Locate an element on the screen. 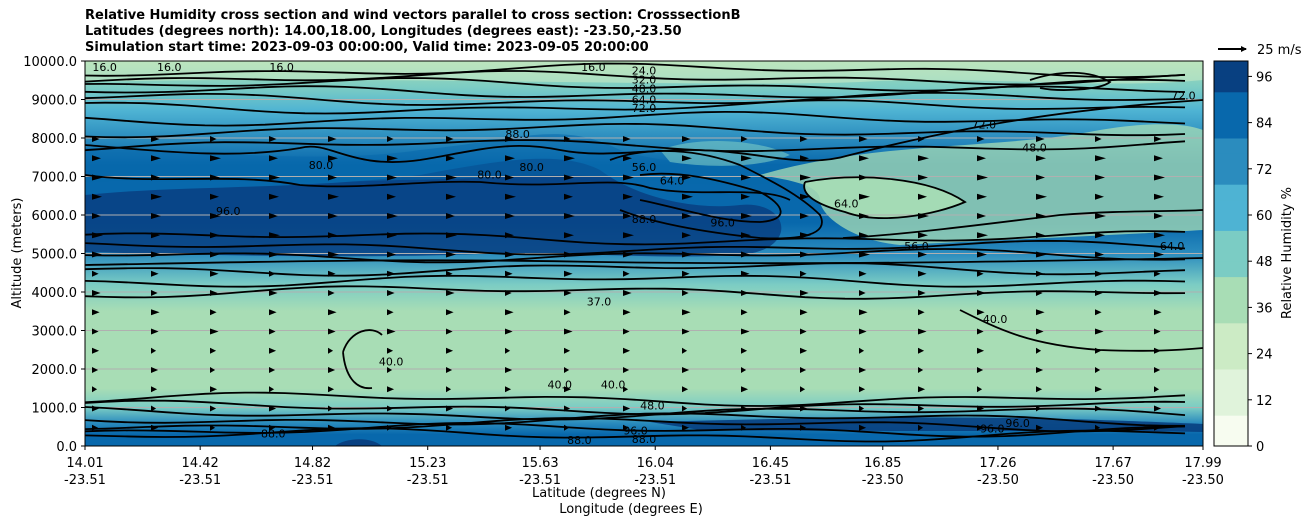 This screenshot has width=1304, height=526. y-tick-label: 7000.0 is located at coordinates (55, 178).